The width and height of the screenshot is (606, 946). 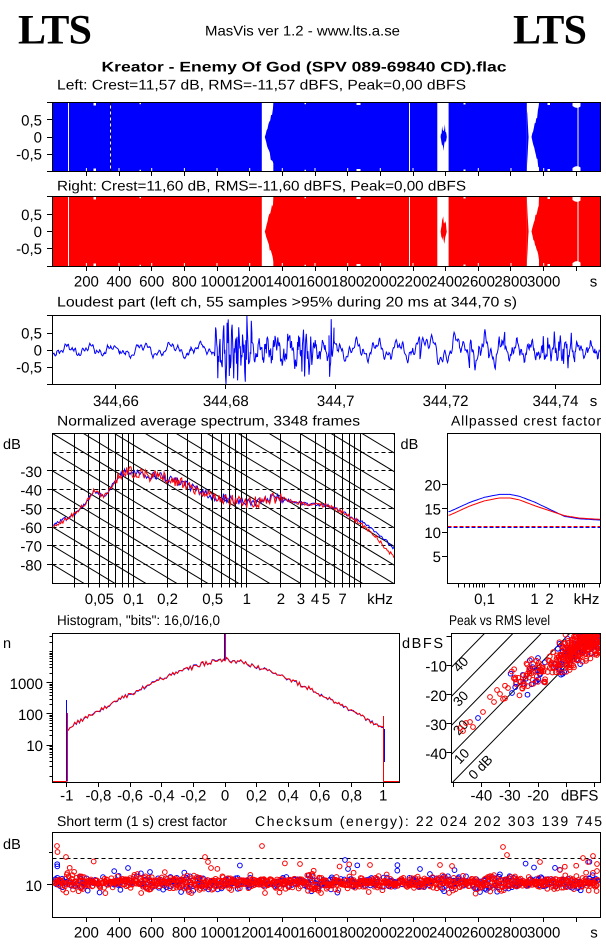 What do you see at coordinates (446, 401) in the screenshot?
I see `svg-text: 344,72` at bounding box center [446, 401].